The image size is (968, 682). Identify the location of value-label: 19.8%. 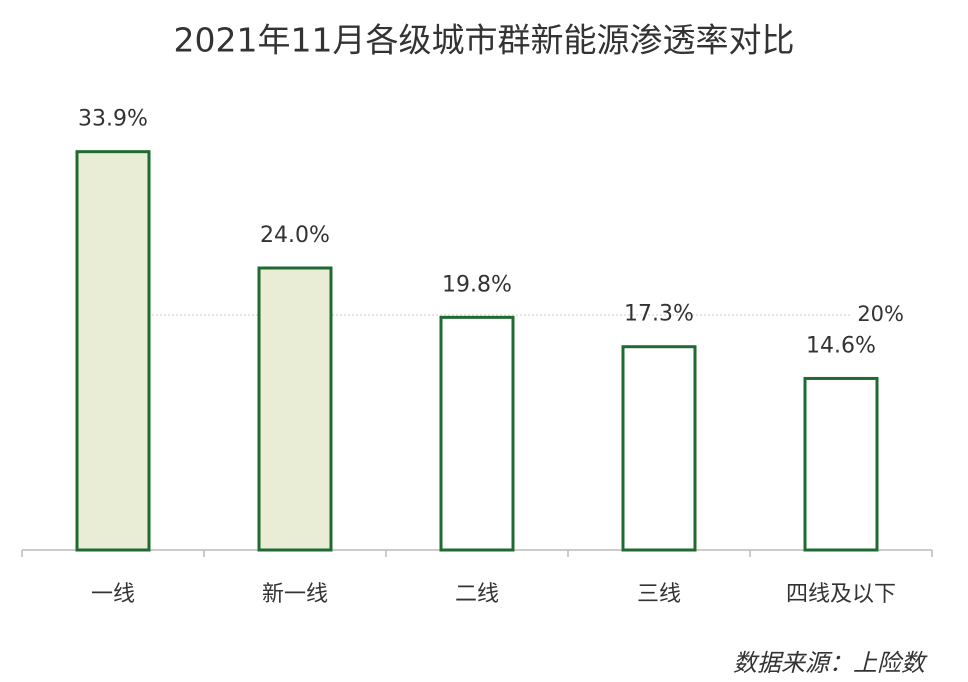
(477, 284).